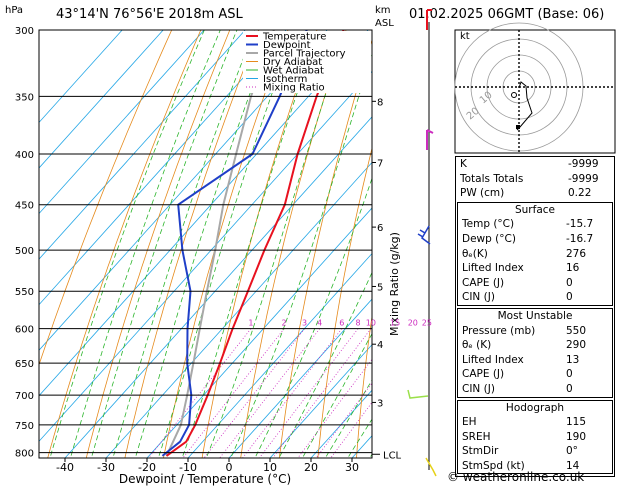 The width and height of the screenshot is (629, 486). What do you see at coordinates (576, 253) in the screenshot?
I see `sfc-theta-value: 276` at bounding box center [576, 253].